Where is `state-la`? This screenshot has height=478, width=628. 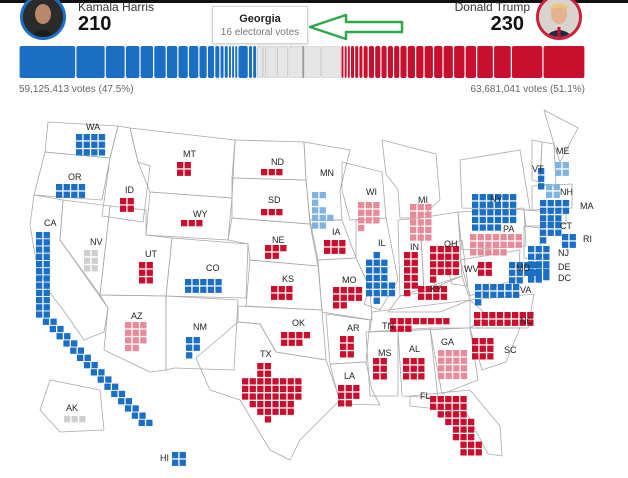 state-la is located at coordinates (349, 396).